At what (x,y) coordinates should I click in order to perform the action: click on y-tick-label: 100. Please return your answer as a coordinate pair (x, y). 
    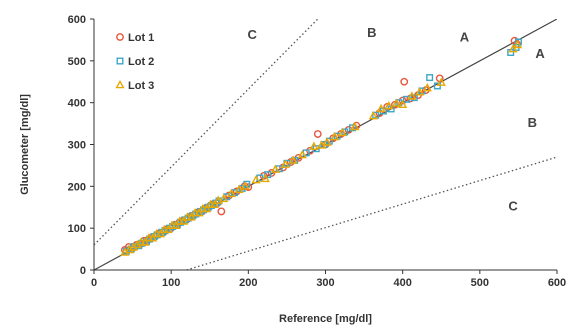
    Looking at the image, I should click on (77, 229).